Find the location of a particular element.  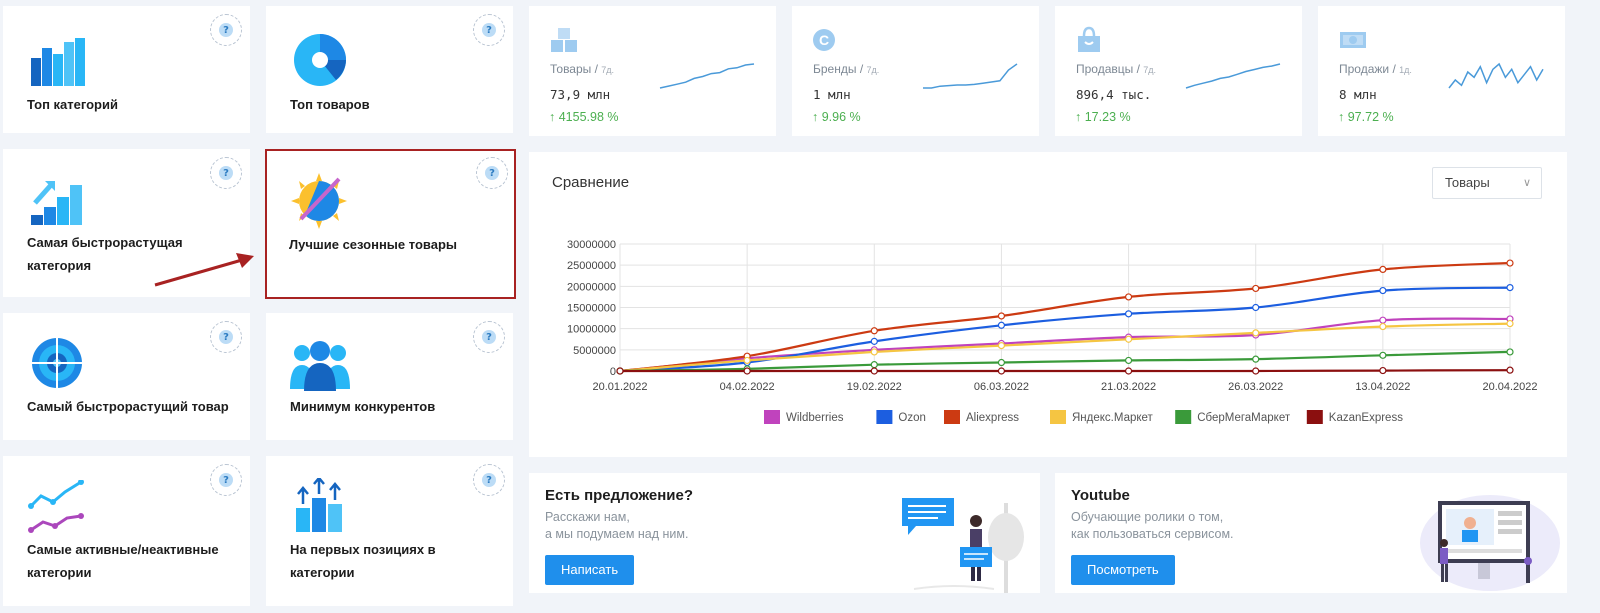

legend-label: Wildberries is located at coordinates (815, 418).